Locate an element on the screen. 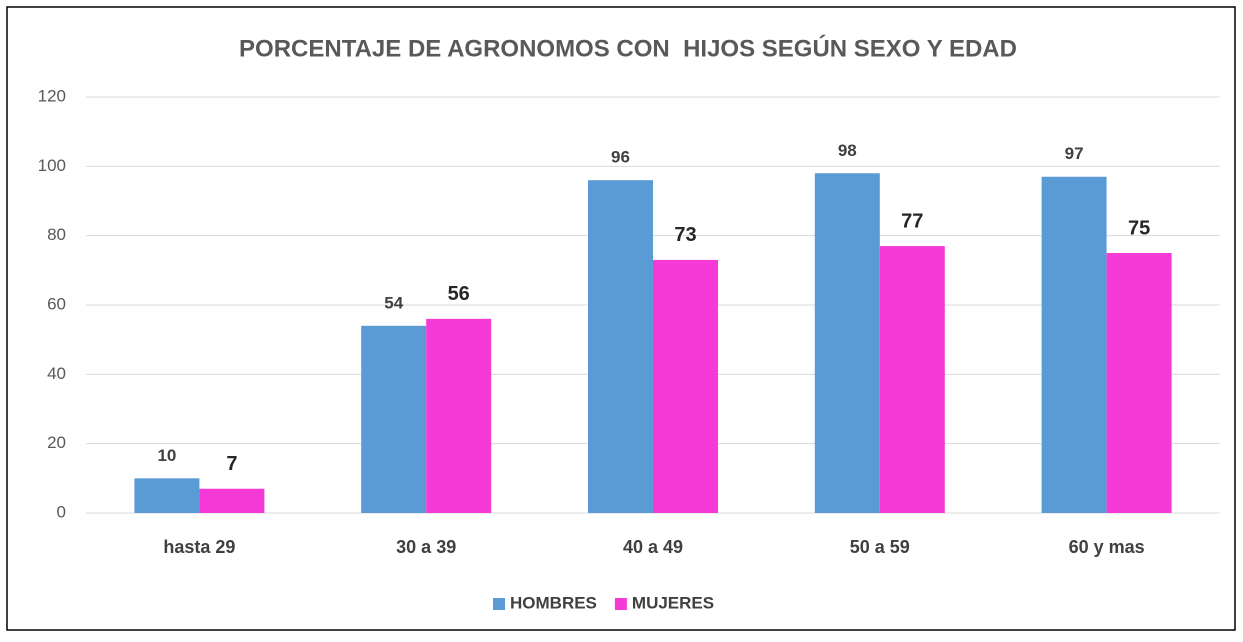 The image size is (1243, 642). y-tick-label: 40 is located at coordinates (56, 373).